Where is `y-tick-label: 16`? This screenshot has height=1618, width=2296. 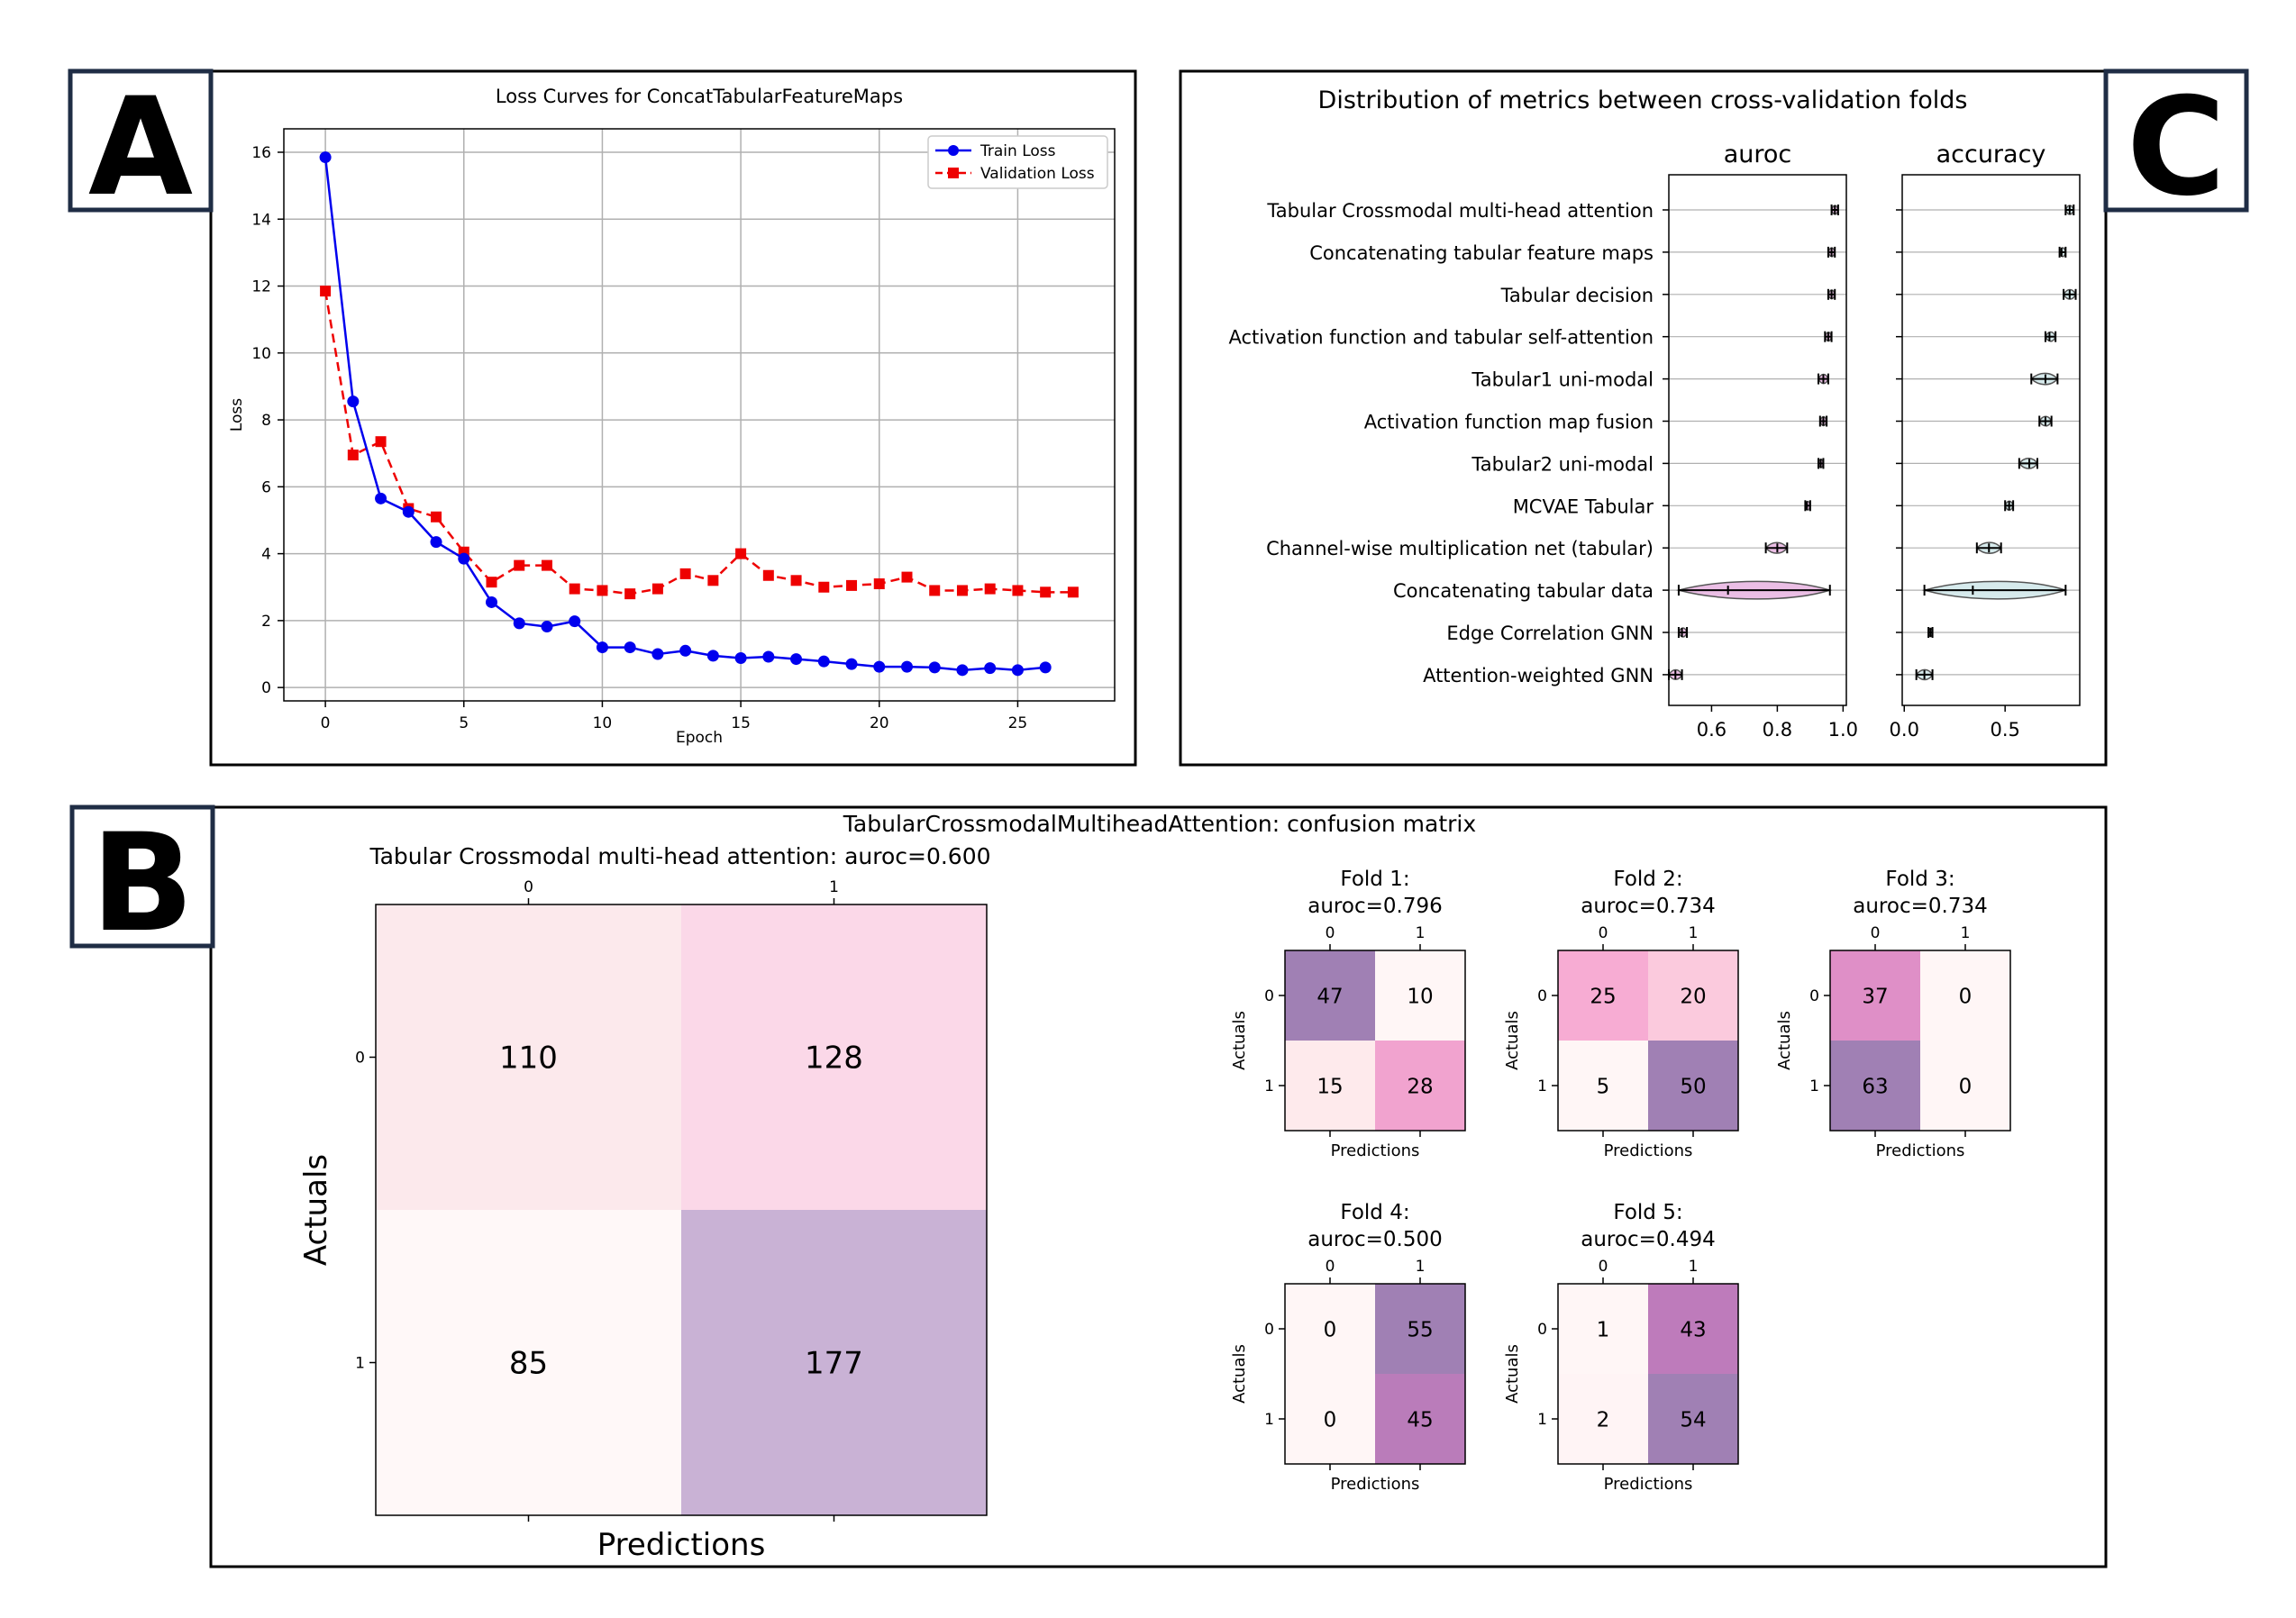
y-tick-label: 16 is located at coordinates (261, 153).